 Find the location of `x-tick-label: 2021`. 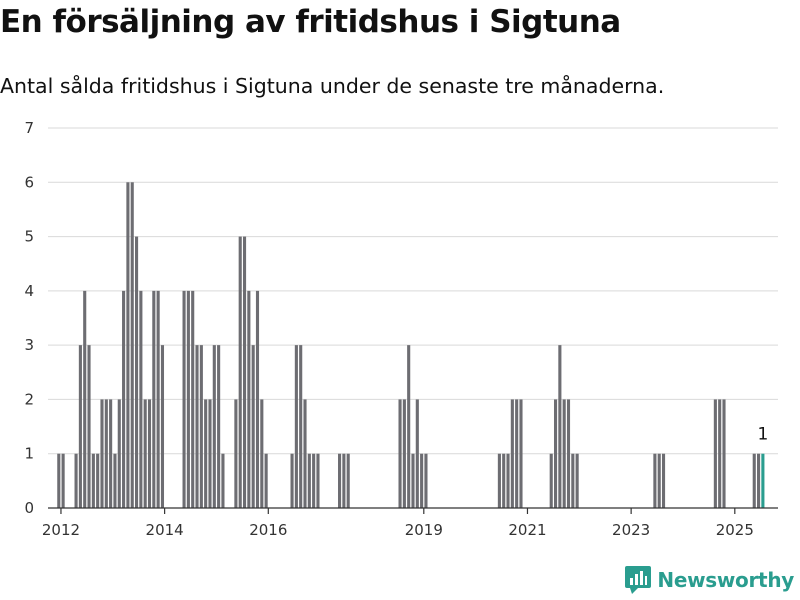

x-tick-label: 2021 is located at coordinates (527, 530).